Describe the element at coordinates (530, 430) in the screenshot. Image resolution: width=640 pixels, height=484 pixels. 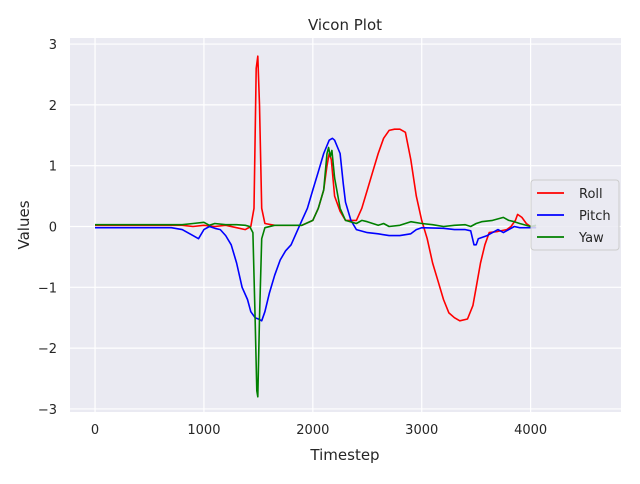
I see `x-tick-label: 4000` at that location.